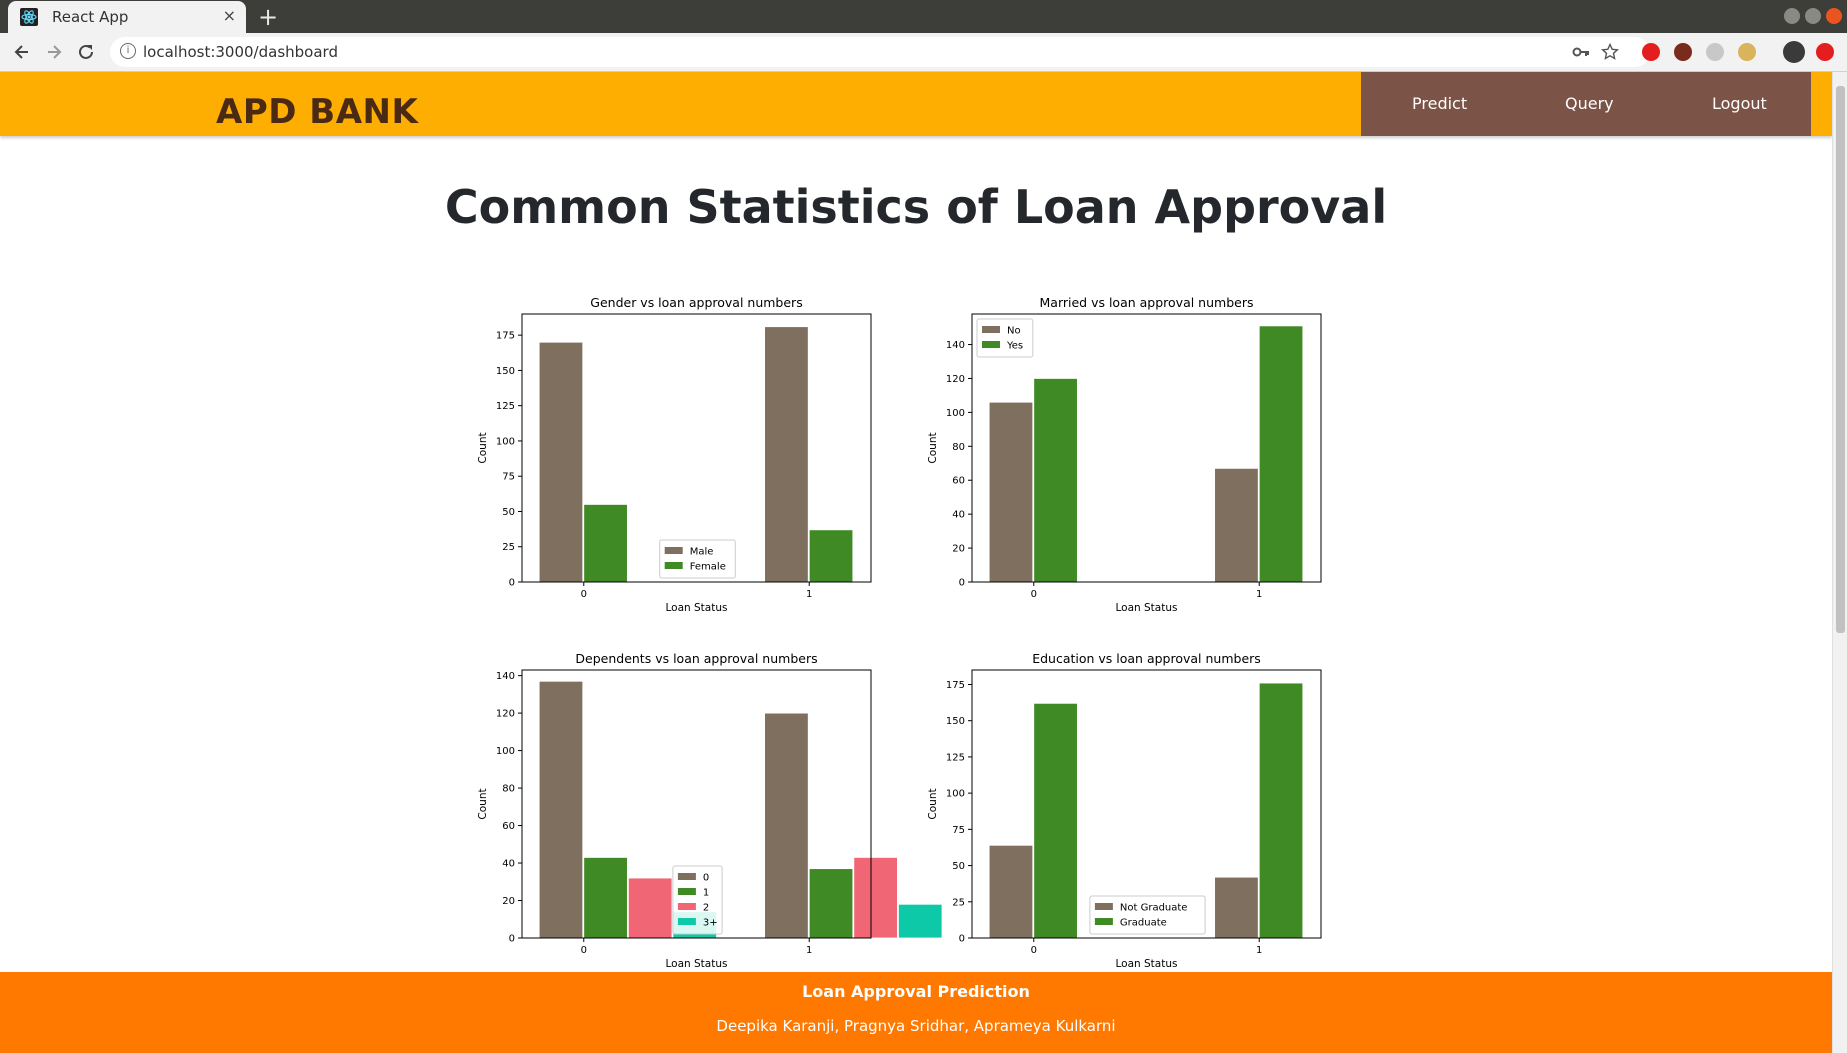 The height and width of the screenshot is (1053, 1847). What do you see at coordinates (1651, 52) in the screenshot?
I see `extension-shield-icon` at bounding box center [1651, 52].